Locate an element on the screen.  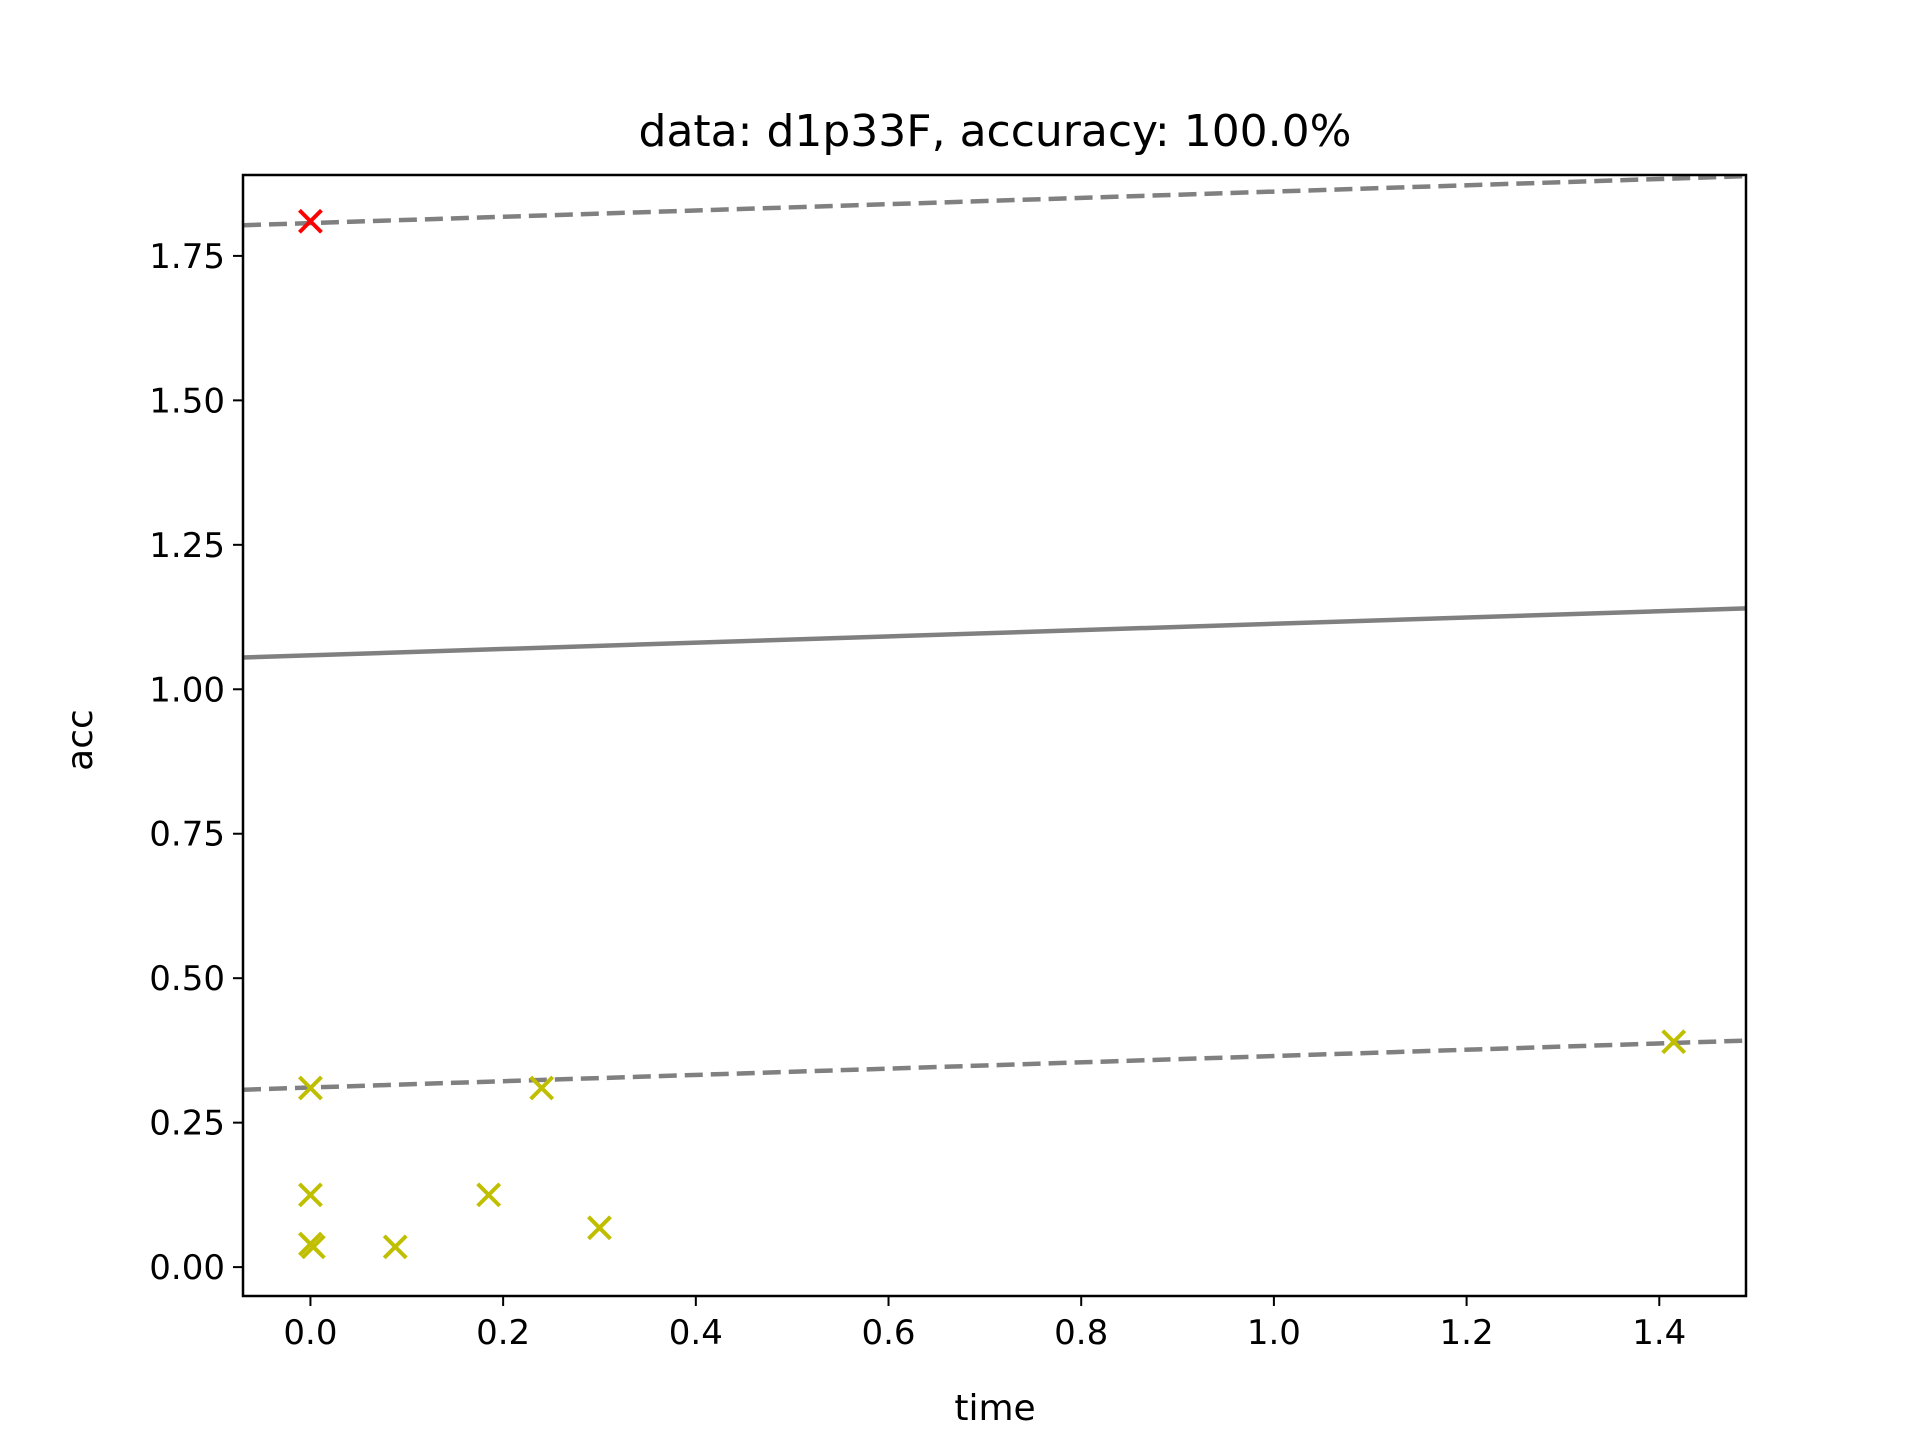
x-tick-label: 1.2 is located at coordinates (1467, 1333).